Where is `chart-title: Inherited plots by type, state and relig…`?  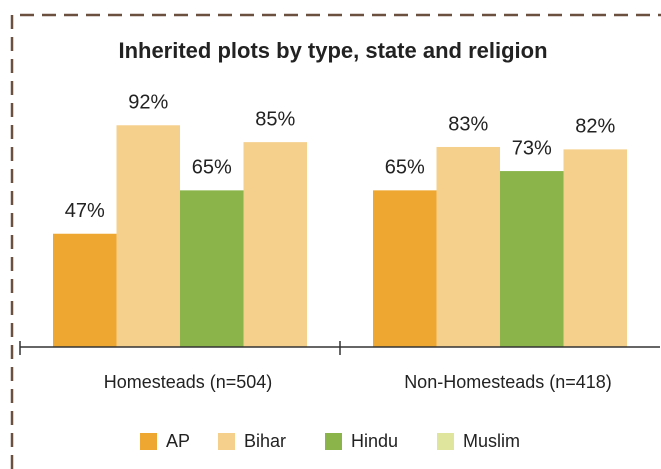
chart-title: Inherited plots by type, state and relig… is located at coordinates (332, 50).